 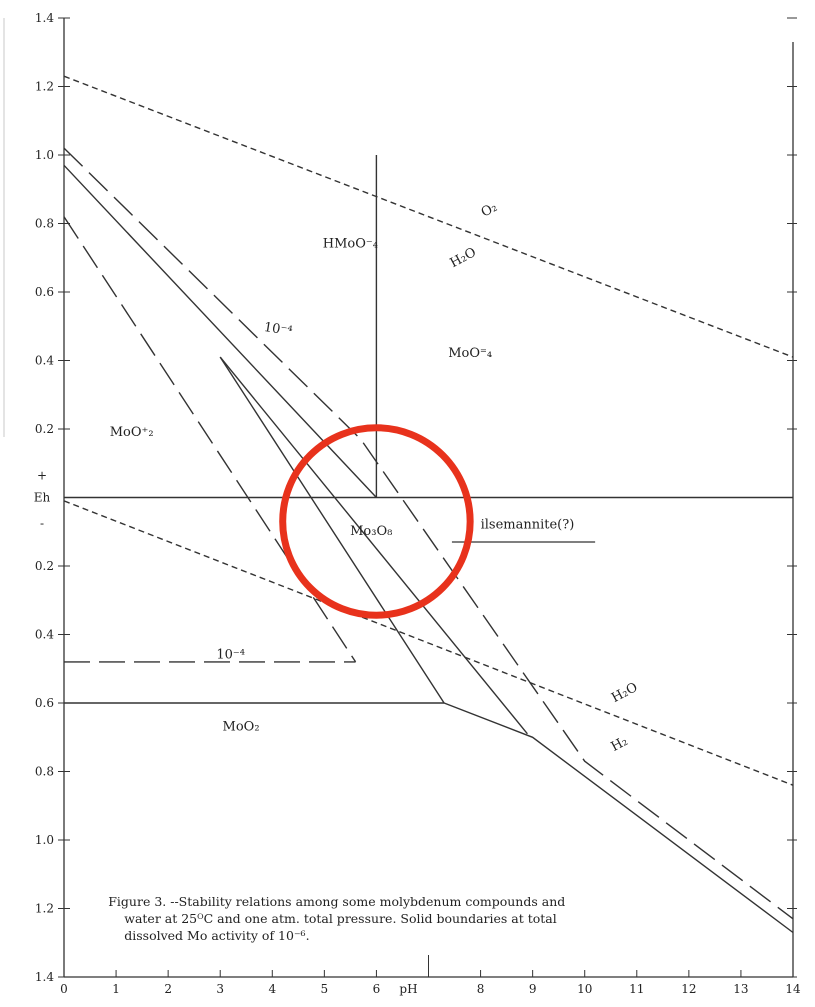 What do you see at coordinates (376, 521) in the screenshot?
I see `highlight-circle` at bounding box center [376, 521].